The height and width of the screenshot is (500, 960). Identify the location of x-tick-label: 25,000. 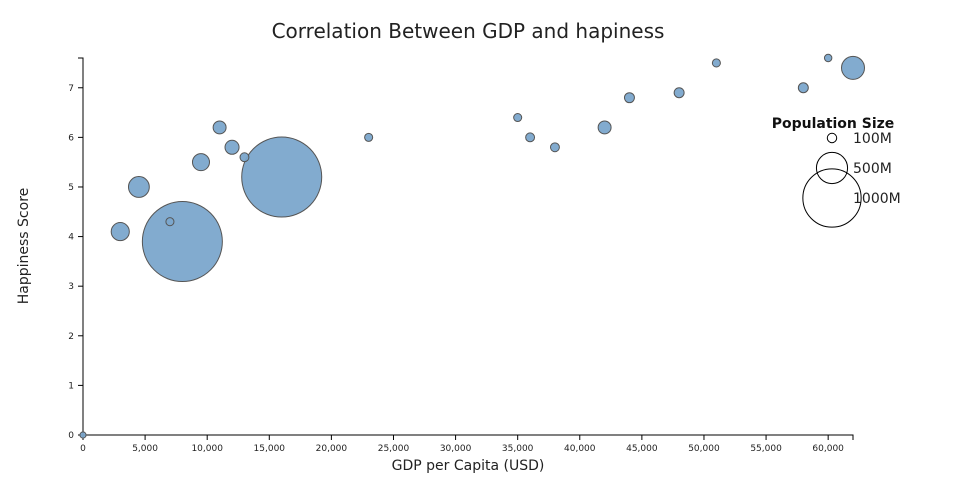
(394, 449).